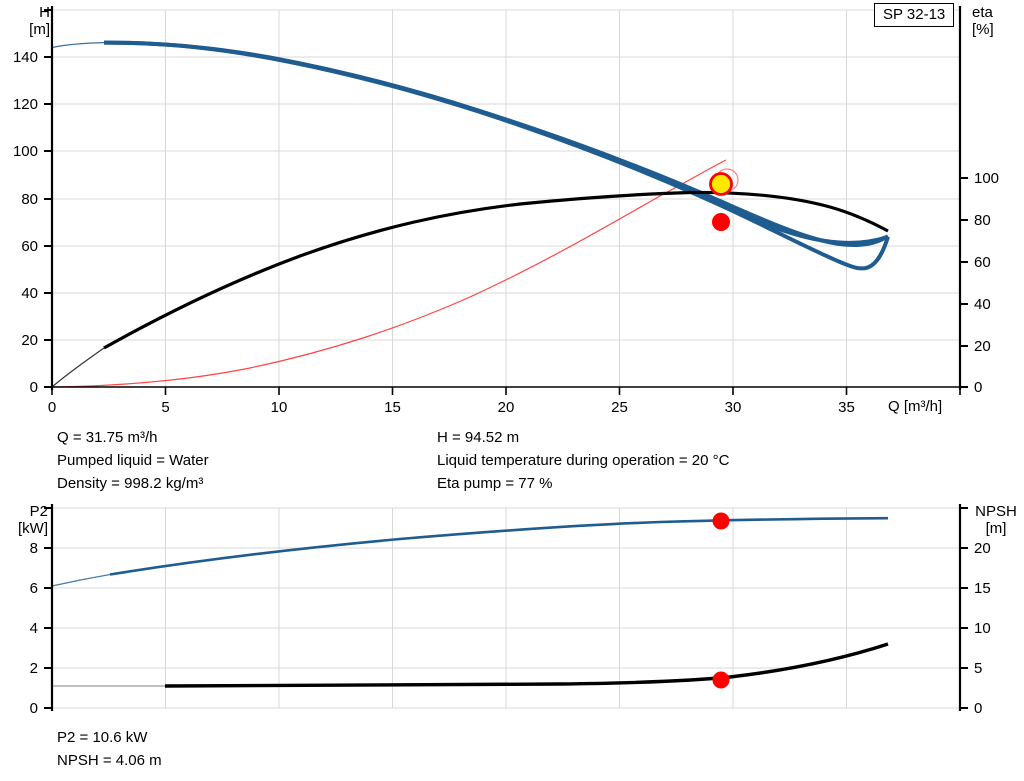  I want to click on duty-col2-line1: H = 94.52 m, so click(478, 437).